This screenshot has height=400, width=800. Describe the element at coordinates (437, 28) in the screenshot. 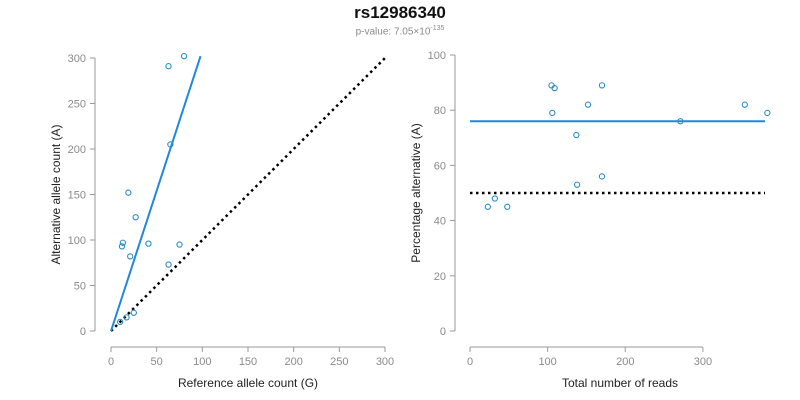

I see `p-value-exponent: -135` at that location.